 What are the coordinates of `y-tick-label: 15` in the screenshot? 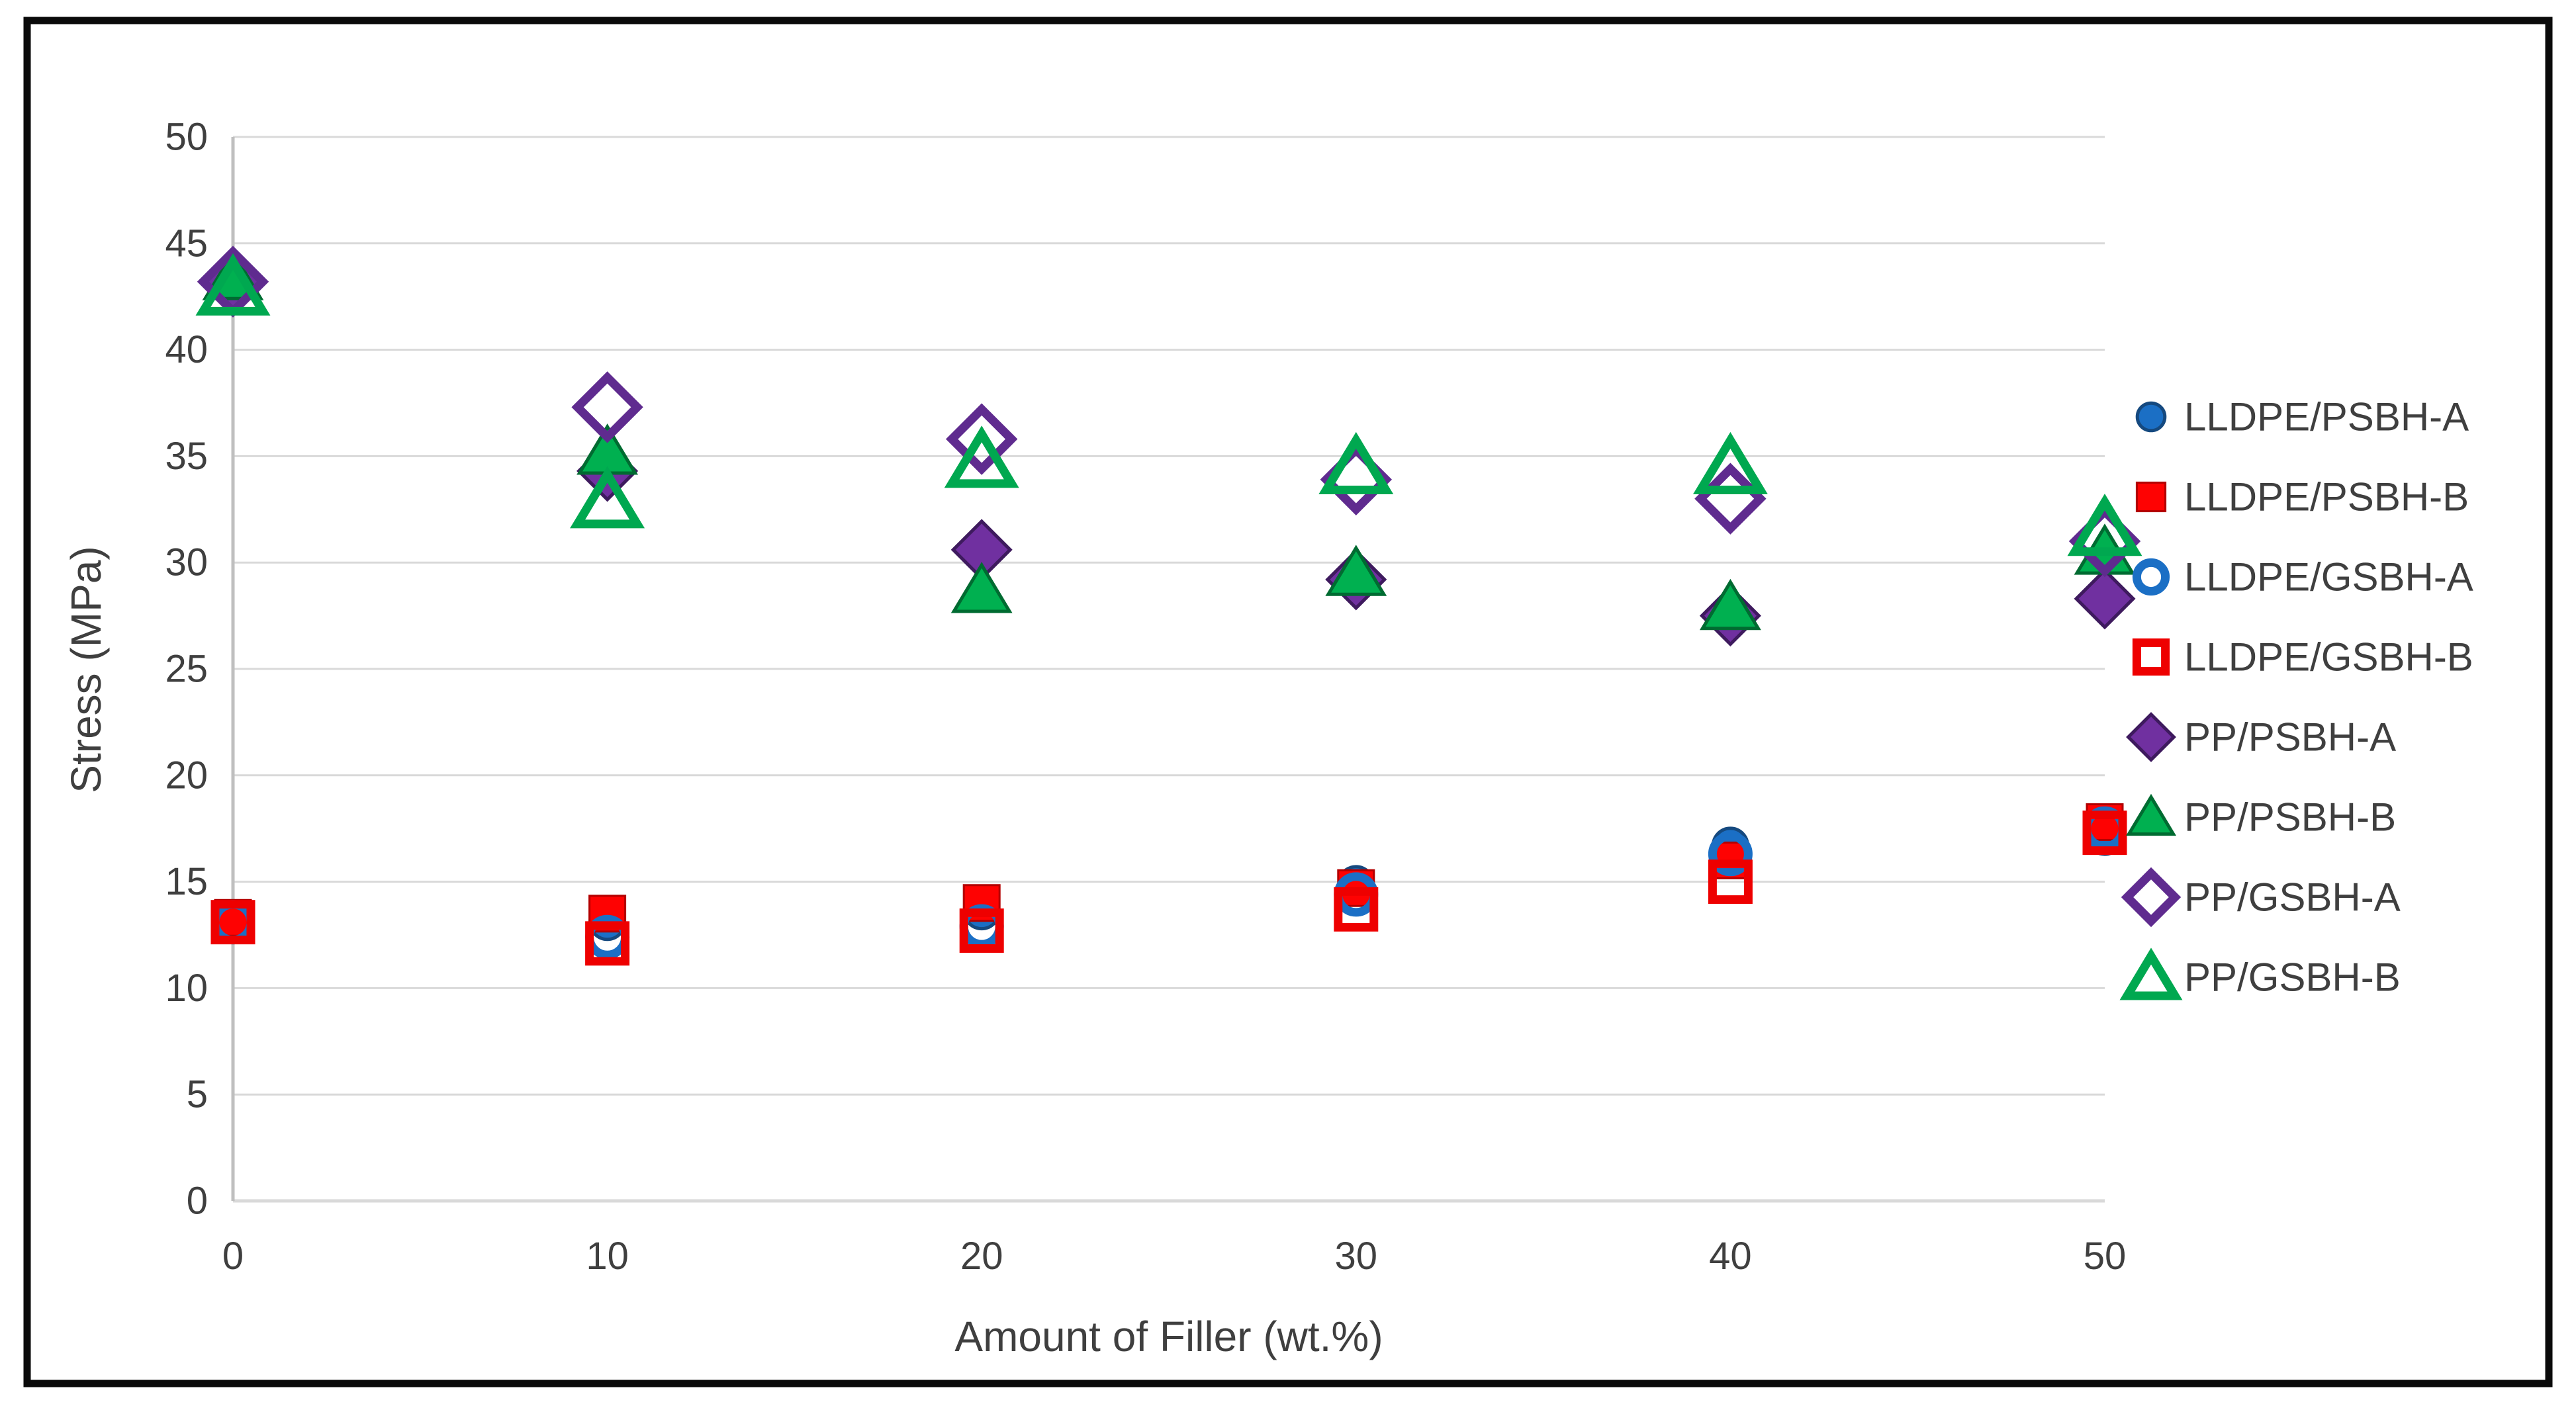 It's located at (186, 881).